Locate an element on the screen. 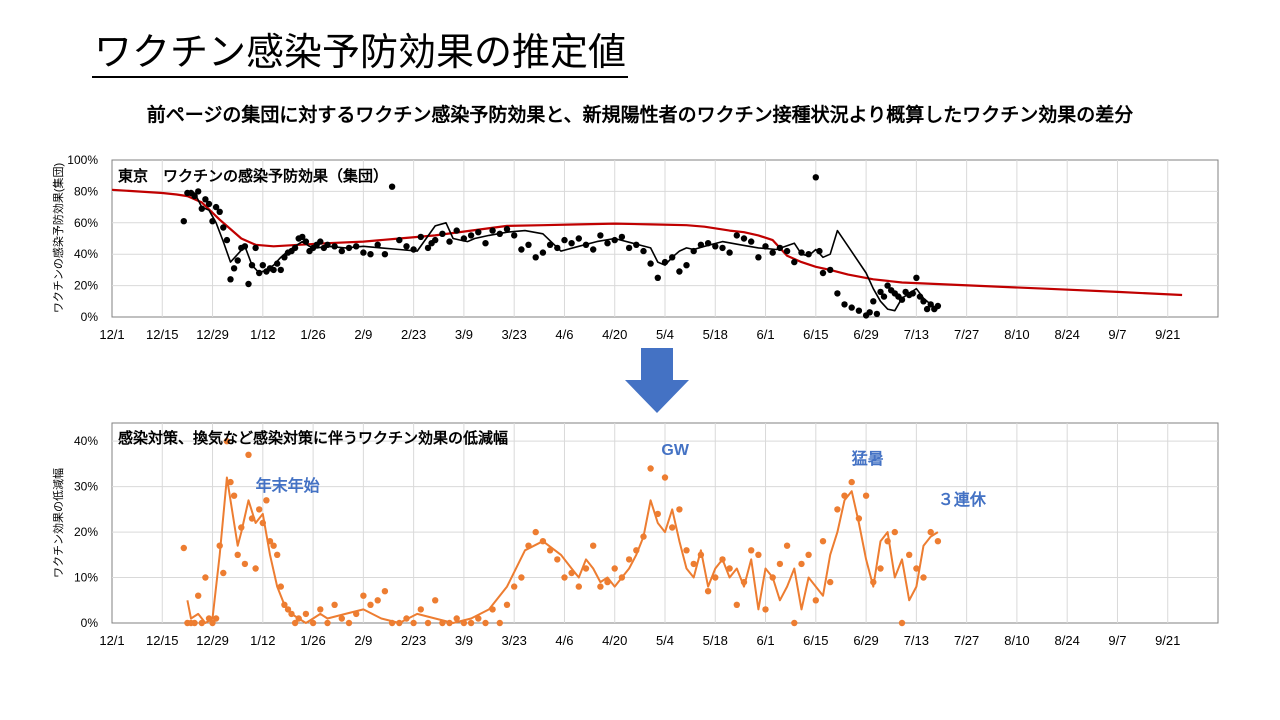  x-tick-label: 2/9 is located at coordinates (363, 640).